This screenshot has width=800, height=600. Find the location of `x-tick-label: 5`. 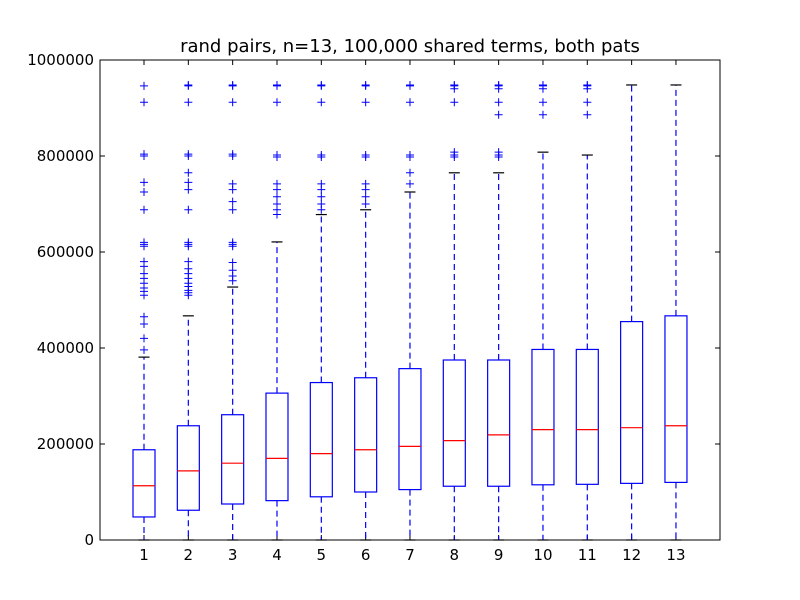

x-tick-label: 5 is located at coordinates (322, 555).